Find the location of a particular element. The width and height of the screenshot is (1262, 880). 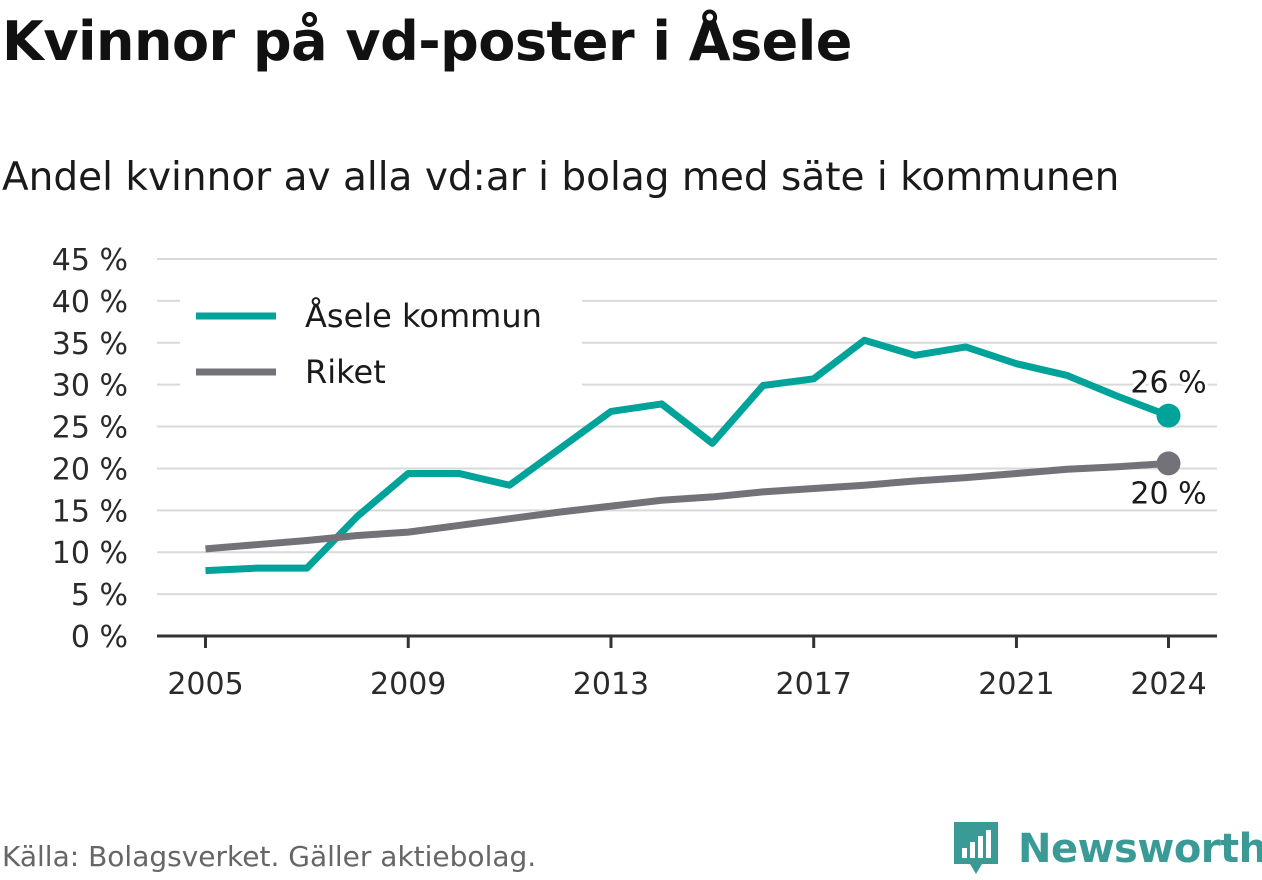

x-tick-label: 2005 is located at coordinates (205, 684).